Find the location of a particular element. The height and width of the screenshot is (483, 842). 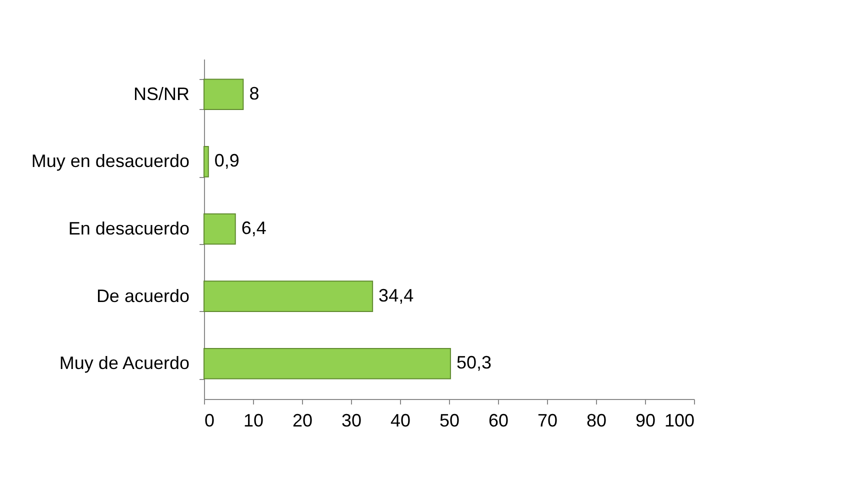

x-tick-label: 70 is located at coordinates (547, 420).